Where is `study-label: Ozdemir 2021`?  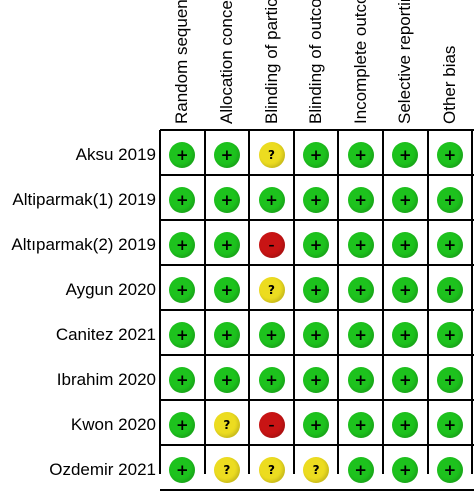
study-label: Ozdemir 2021 is located at coordinates (102, 469).